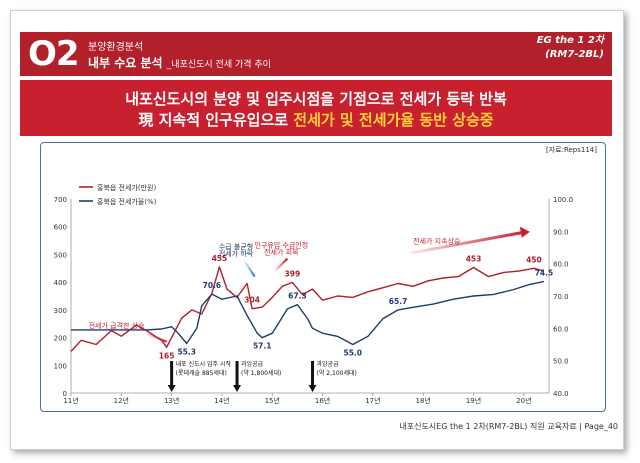 Image resolution: width=640 pixels, height=463 pixels. I want to click on x-tick-label: 18년, so click(423, 400).